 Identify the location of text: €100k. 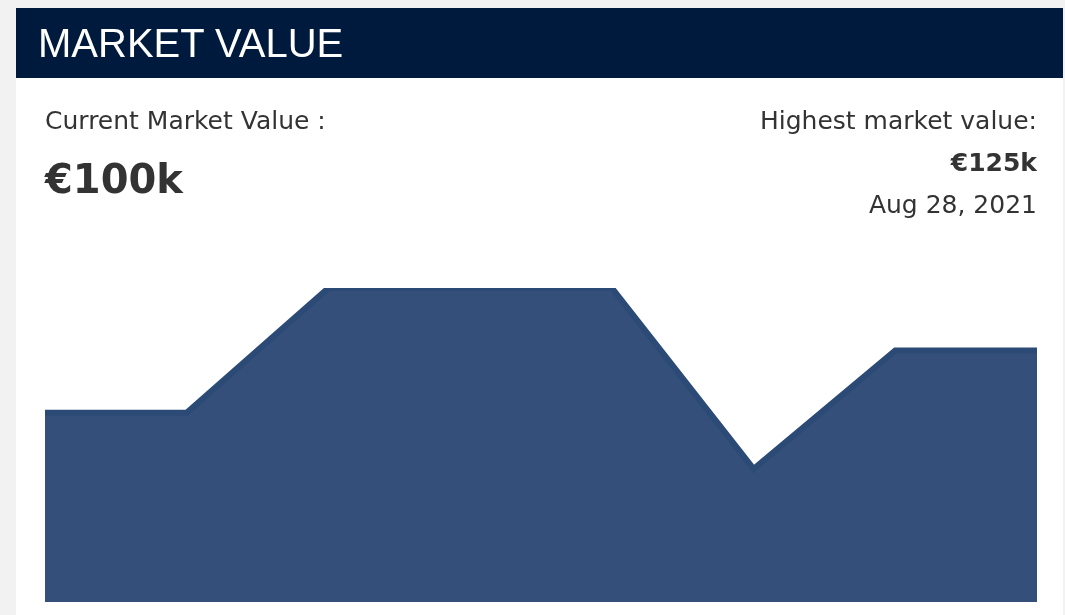
(114, 179).